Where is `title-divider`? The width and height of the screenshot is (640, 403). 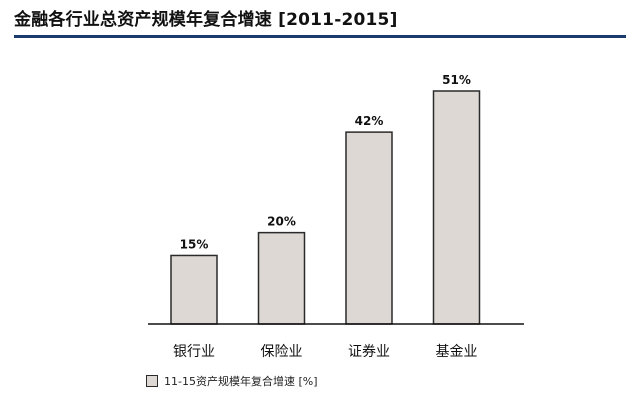
title-divider is located at coordinates (320, 36).